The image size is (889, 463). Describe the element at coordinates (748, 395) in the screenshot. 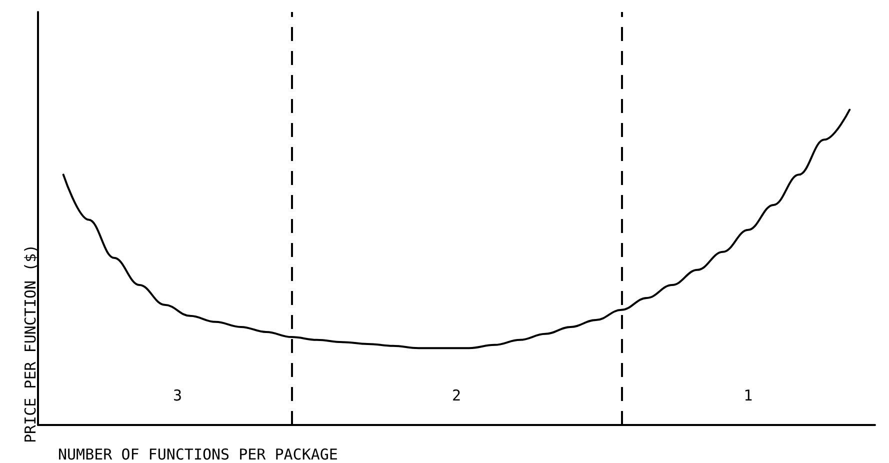

I see `annotation: 1` at that location.